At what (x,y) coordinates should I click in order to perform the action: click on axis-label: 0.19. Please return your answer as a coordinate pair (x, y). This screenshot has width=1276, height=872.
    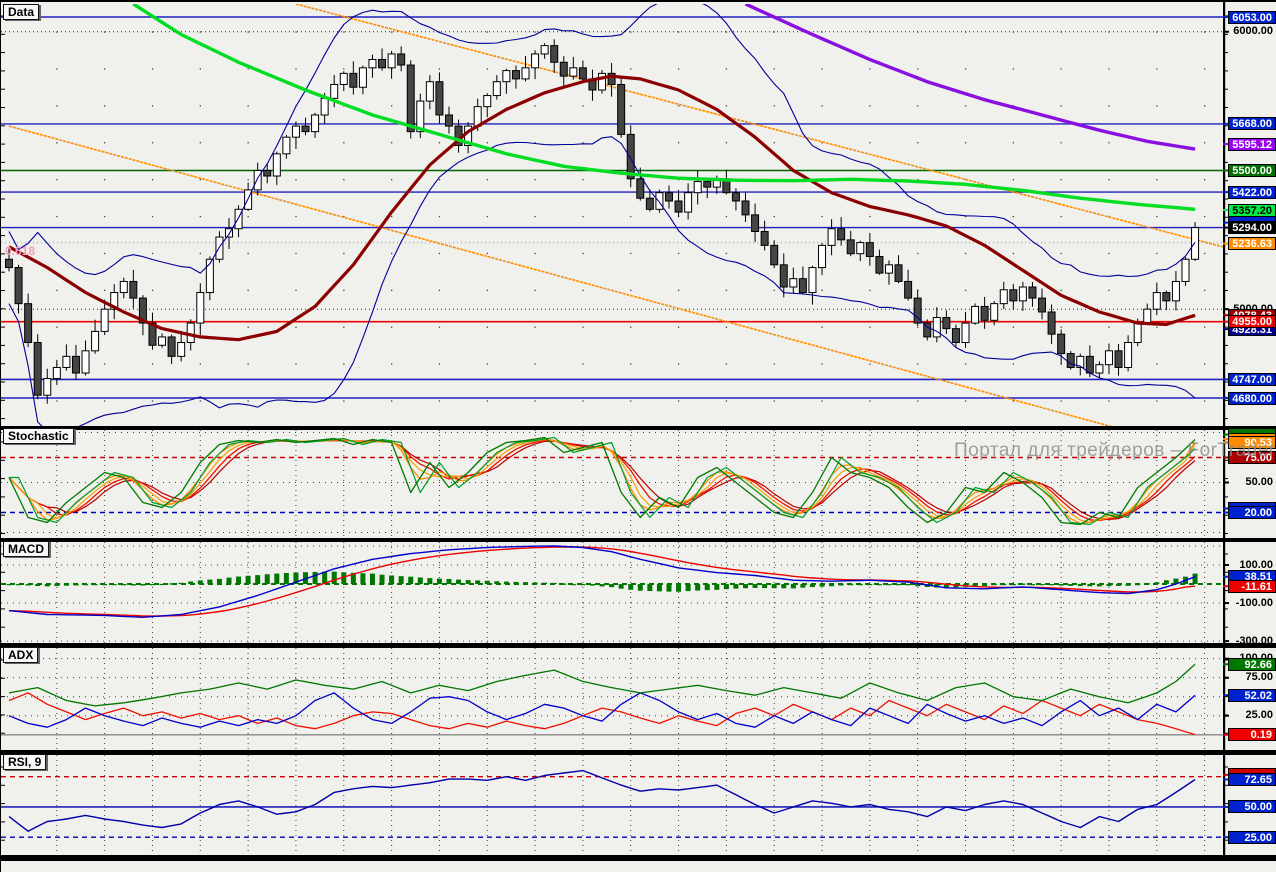
    Looking at the image, I should click on (1252, 735).